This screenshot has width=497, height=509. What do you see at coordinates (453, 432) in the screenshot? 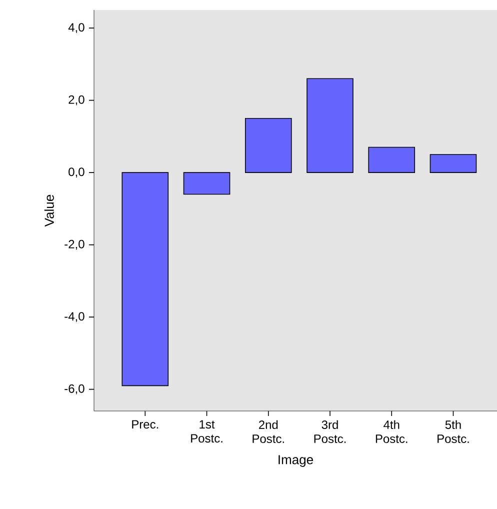
I see `x-tick-label: 5th Postc.` at bounding box center [453, 432].